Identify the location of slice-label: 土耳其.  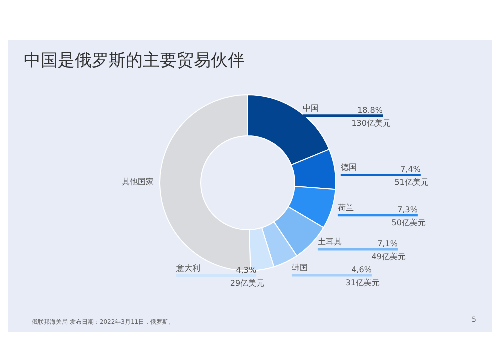
(330, 241).